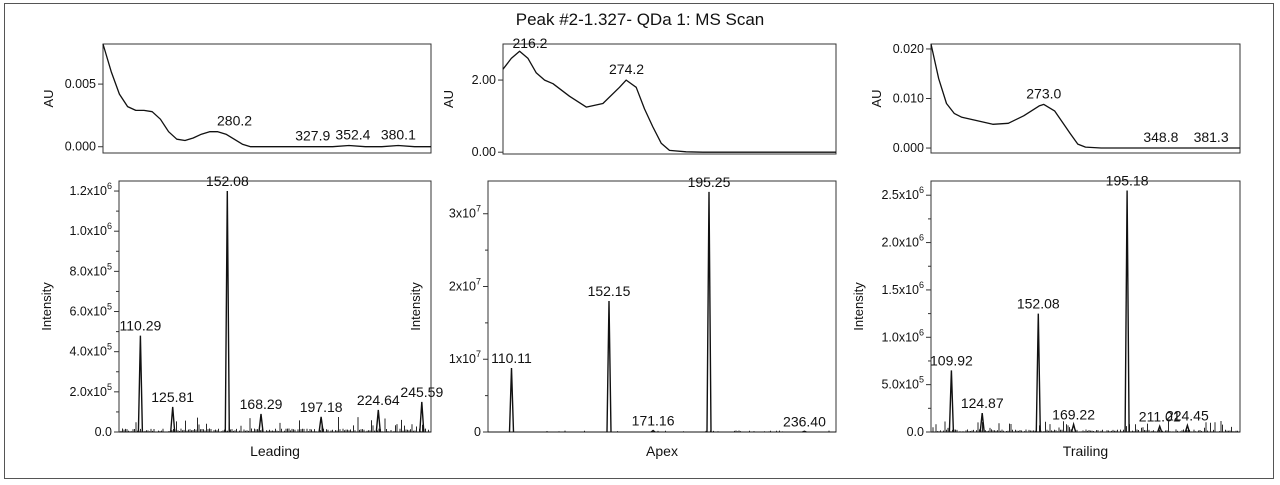 The width and height of the screenshot is (1280, 485). I want to click on y-tick-label-base: 2.00, so click(484, 80).